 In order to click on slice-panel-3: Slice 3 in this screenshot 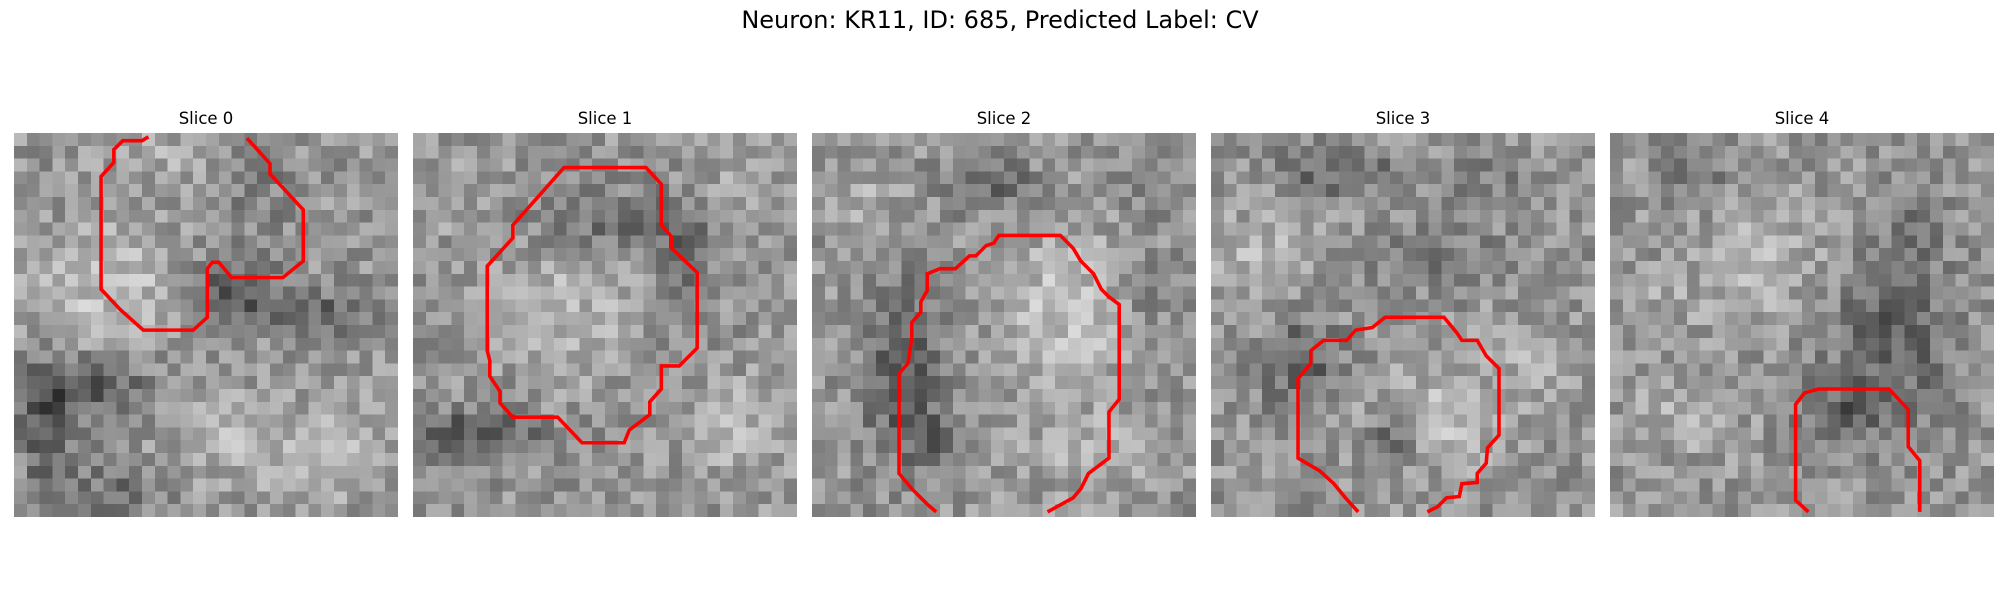, I will do `click(1403, 312)`.